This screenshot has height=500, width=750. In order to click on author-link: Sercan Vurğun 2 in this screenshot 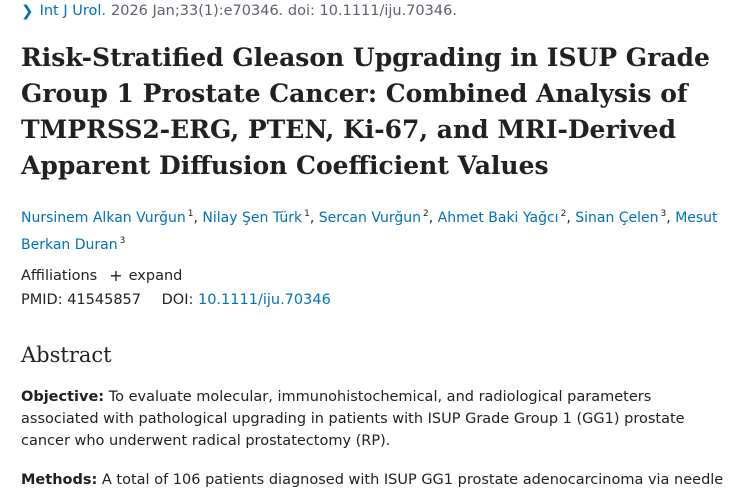, I will do `click(373, 217)`.